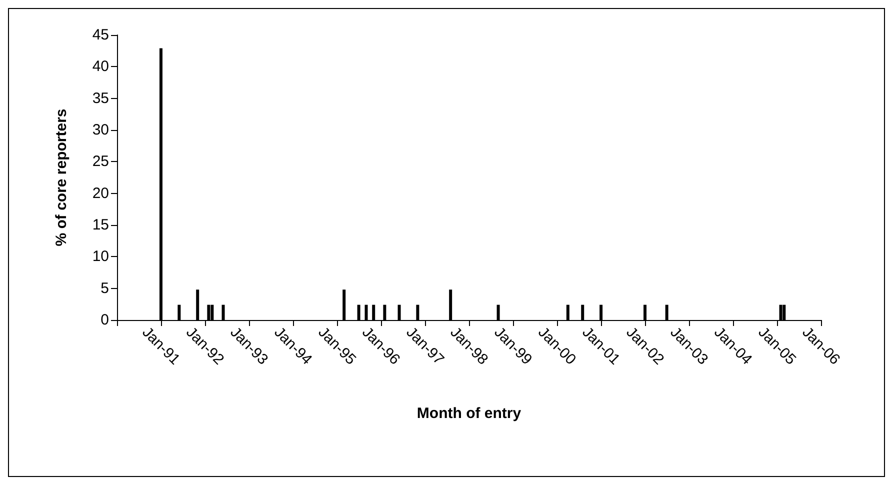 This screenshot has height=485, width=893. I want to click on y-tick-label: 30, so click(100, 130).